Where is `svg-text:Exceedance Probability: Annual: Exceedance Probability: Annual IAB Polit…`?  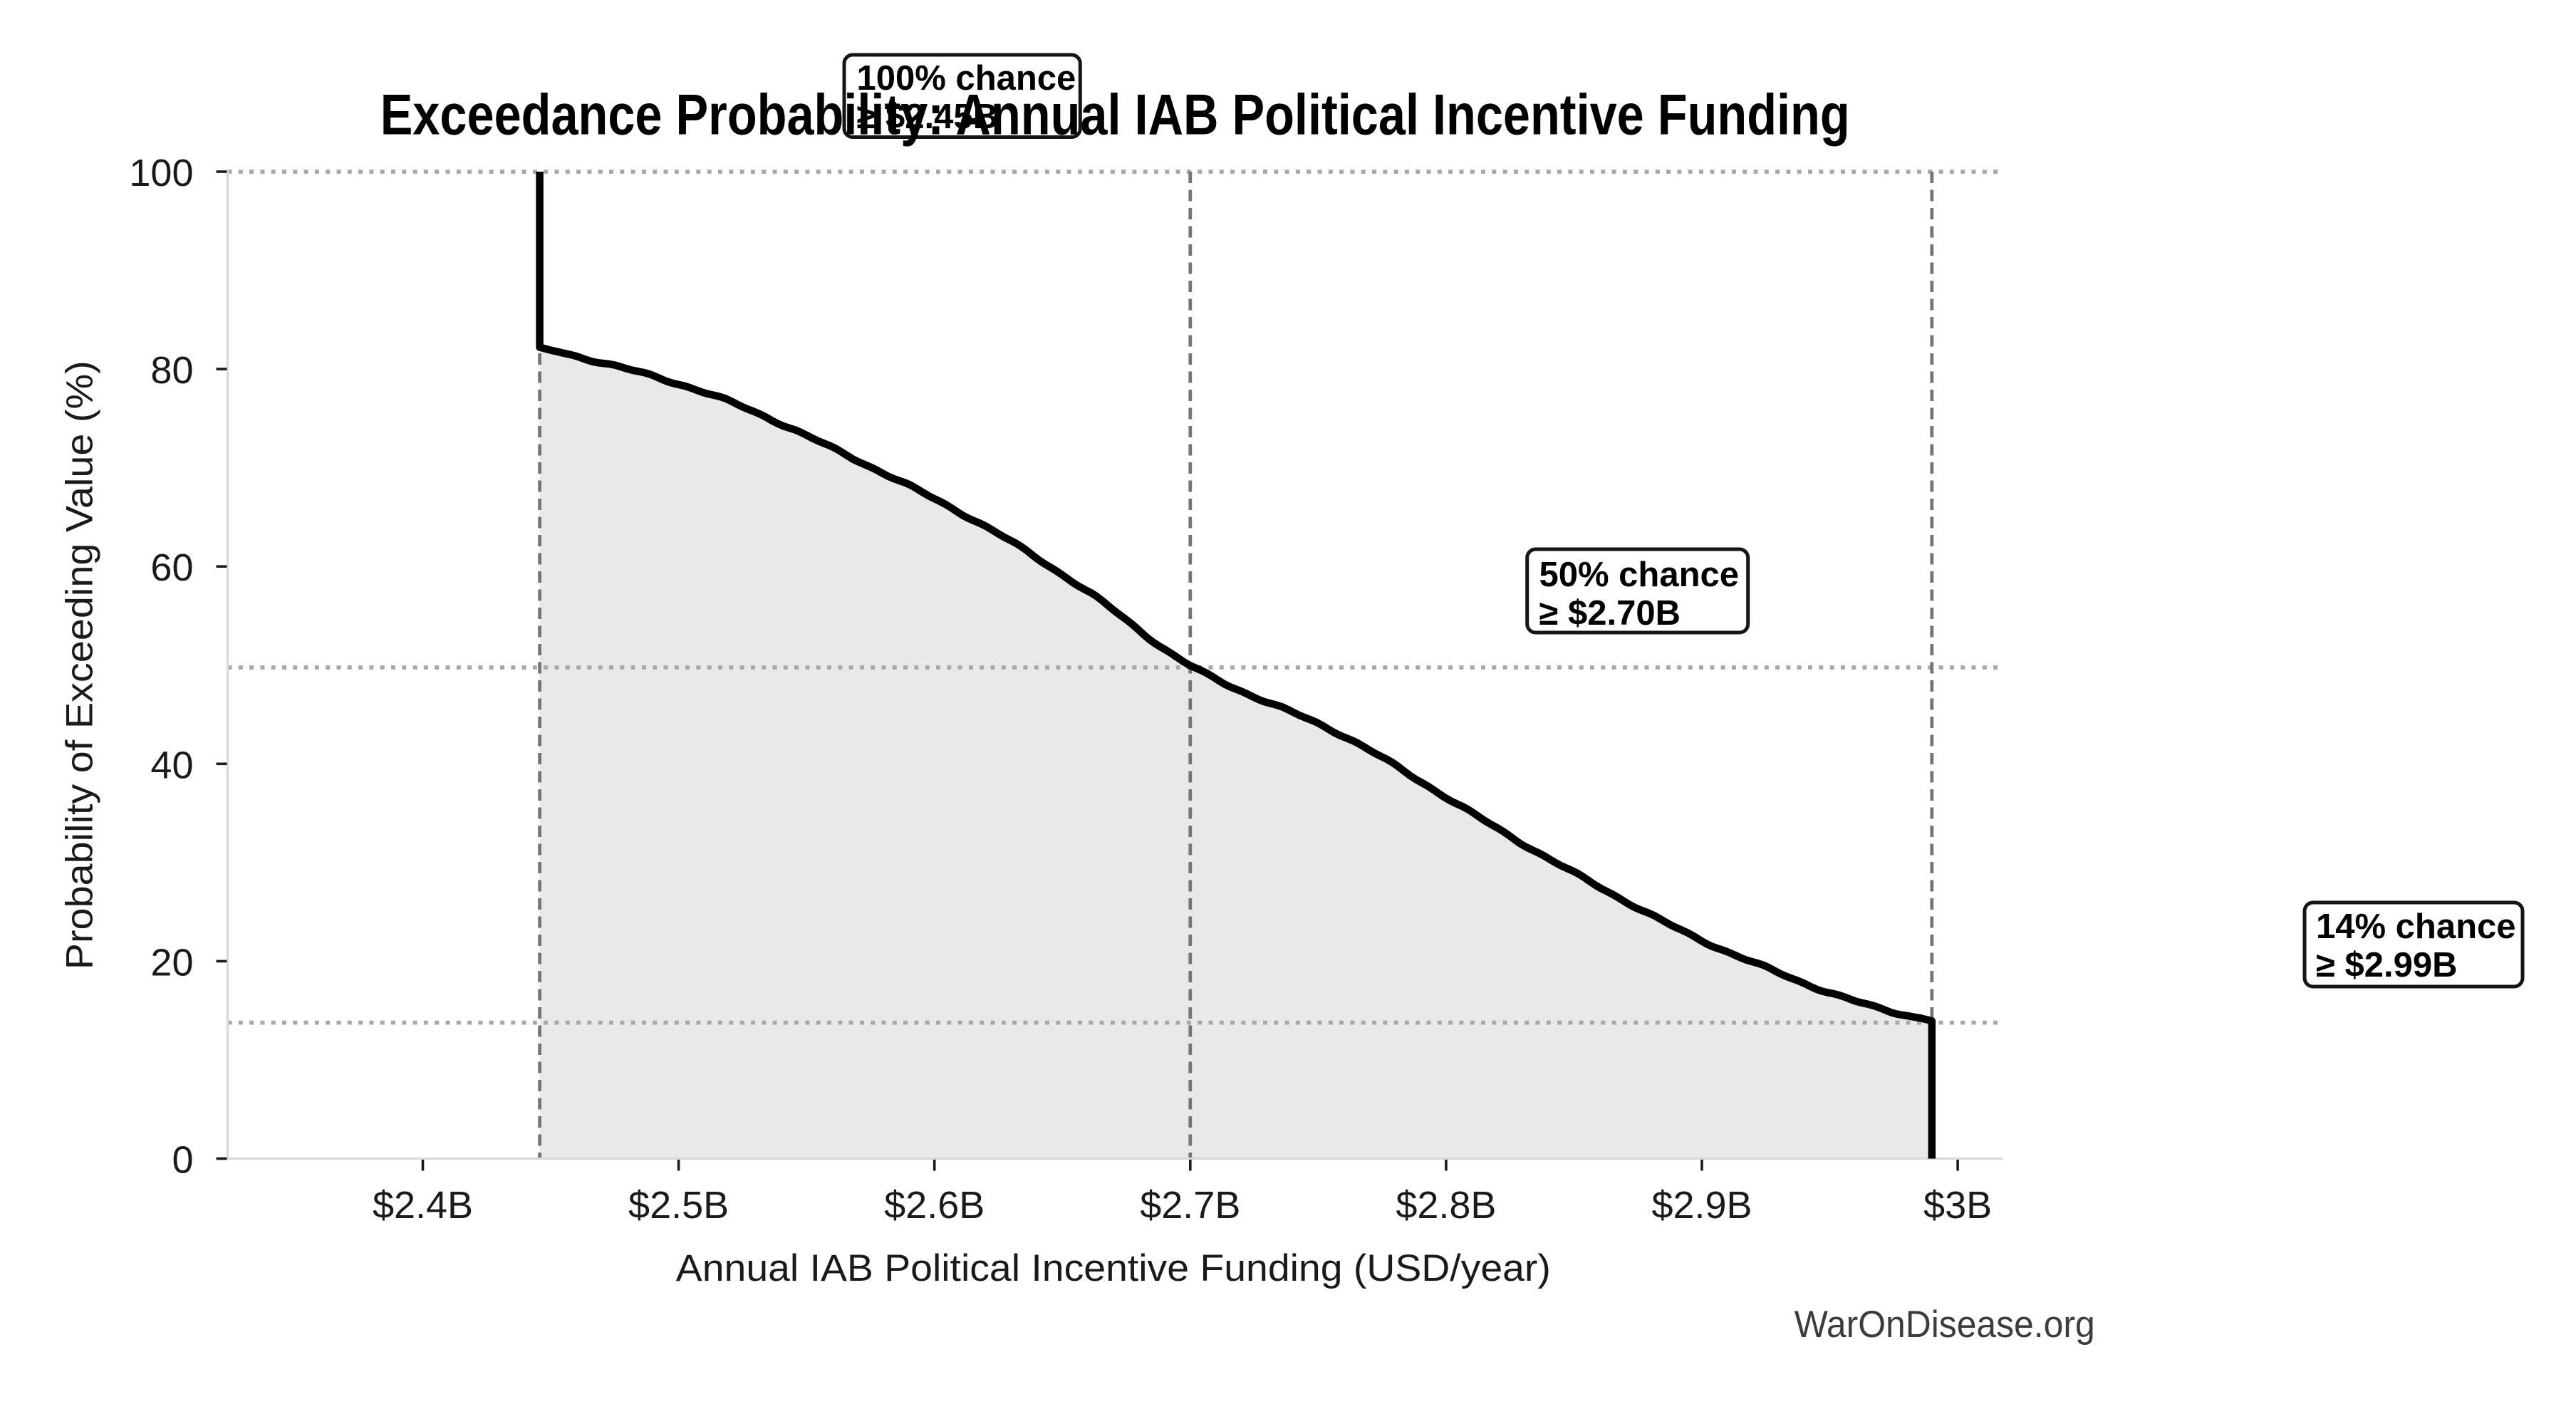
svg-text:Exceedance Probability: Annual: Exceedance Probability: Annual IAB Polit… is located at coordinates (1115, 115).